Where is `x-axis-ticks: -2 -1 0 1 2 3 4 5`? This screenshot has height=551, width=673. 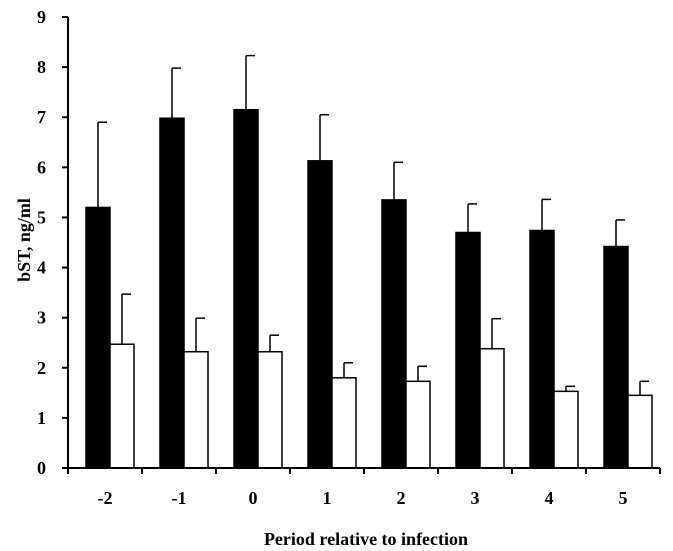 x-axis-ticks: -2 -1 0 1 2 3 4 5 is located at coordinates (364, 488).